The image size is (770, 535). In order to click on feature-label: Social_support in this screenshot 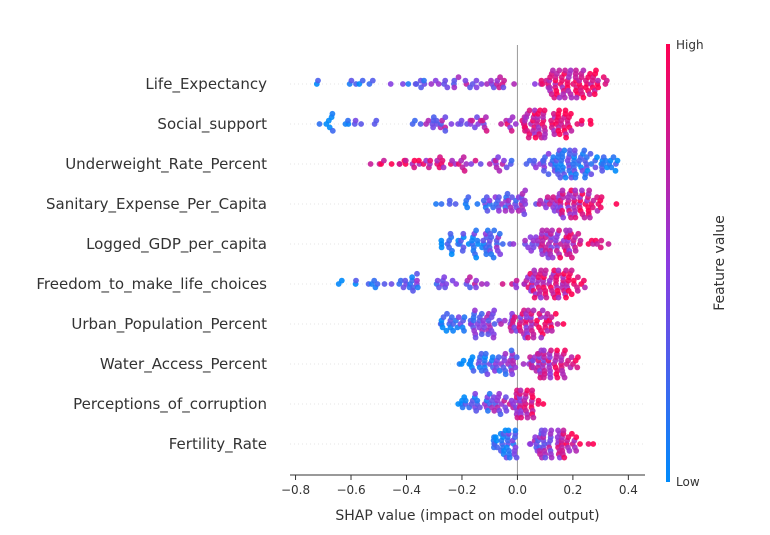, I will do `click(212, 124)`.